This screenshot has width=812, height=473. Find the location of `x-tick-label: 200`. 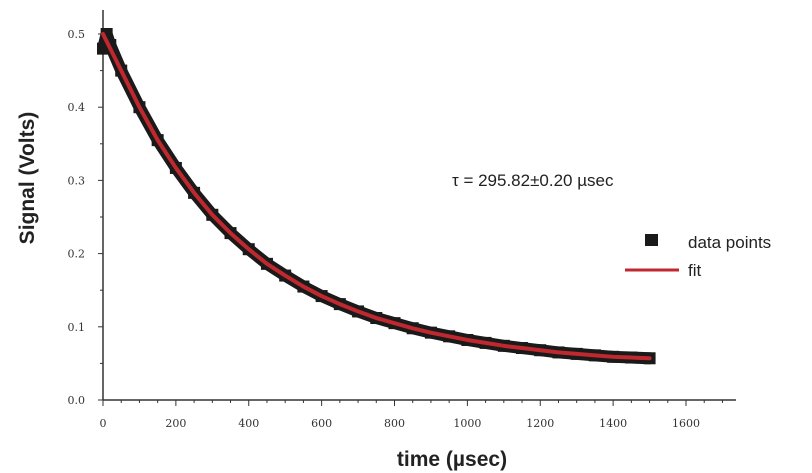

x-tick-label: 200 is located at coordinates (175, 423).